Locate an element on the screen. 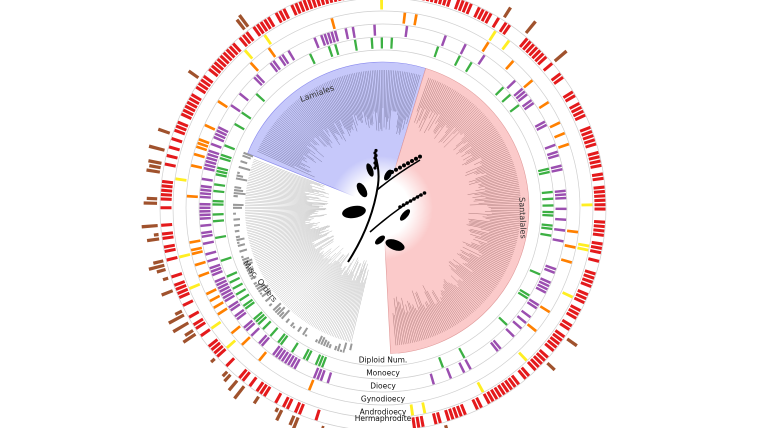  flower-bud is located at coordinates (420, 156).